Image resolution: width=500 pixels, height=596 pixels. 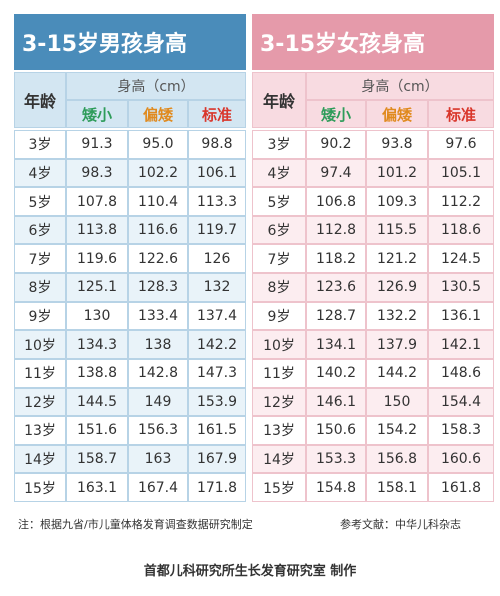 I want to click on value-cell: 113.8, so click(x=97, y=230).